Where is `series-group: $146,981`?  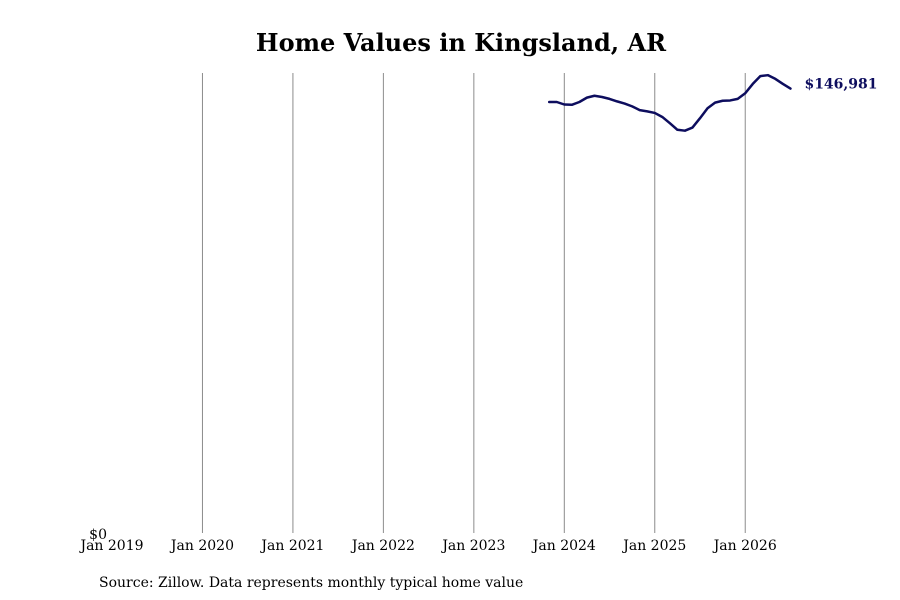
series-group: $146,981 is located at coordinates (712, 102).